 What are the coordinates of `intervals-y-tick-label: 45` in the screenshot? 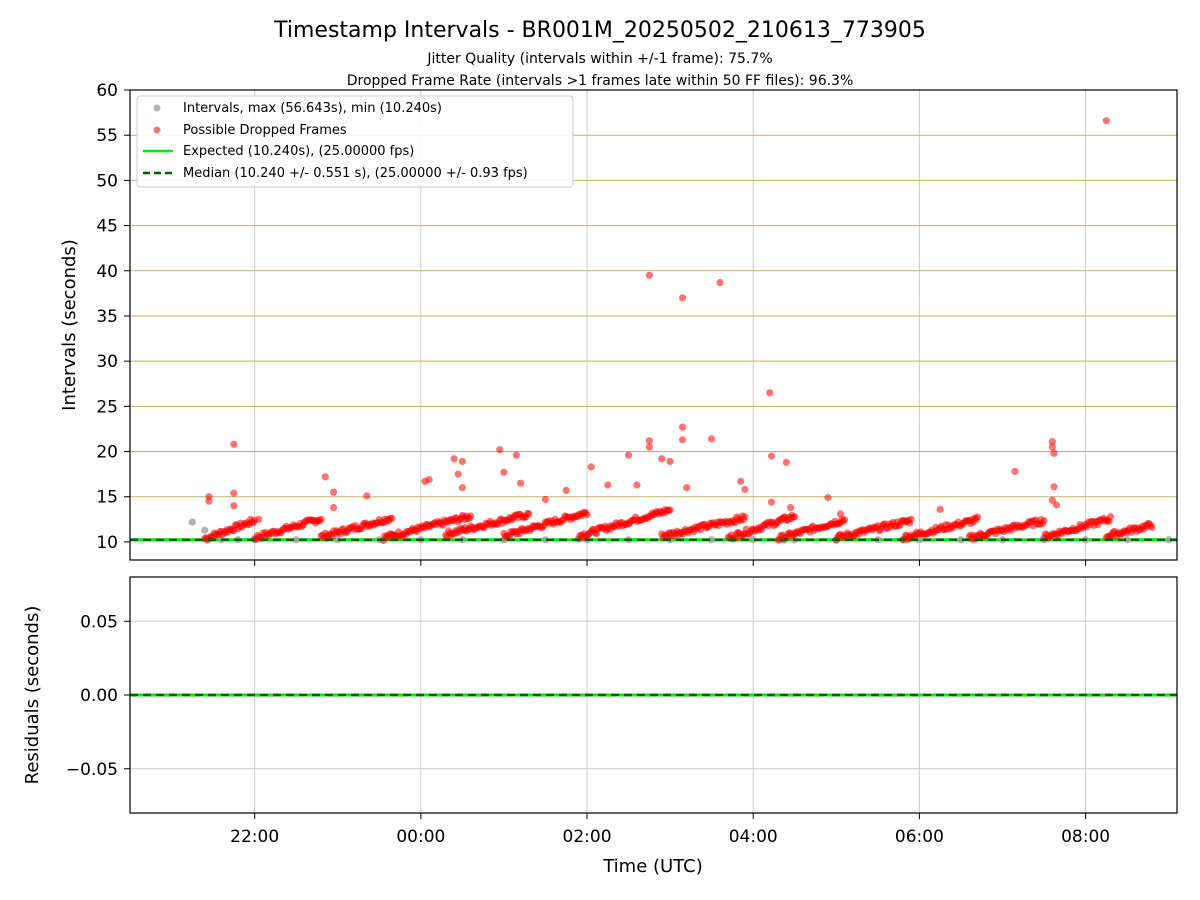 It's located at (107, 227).